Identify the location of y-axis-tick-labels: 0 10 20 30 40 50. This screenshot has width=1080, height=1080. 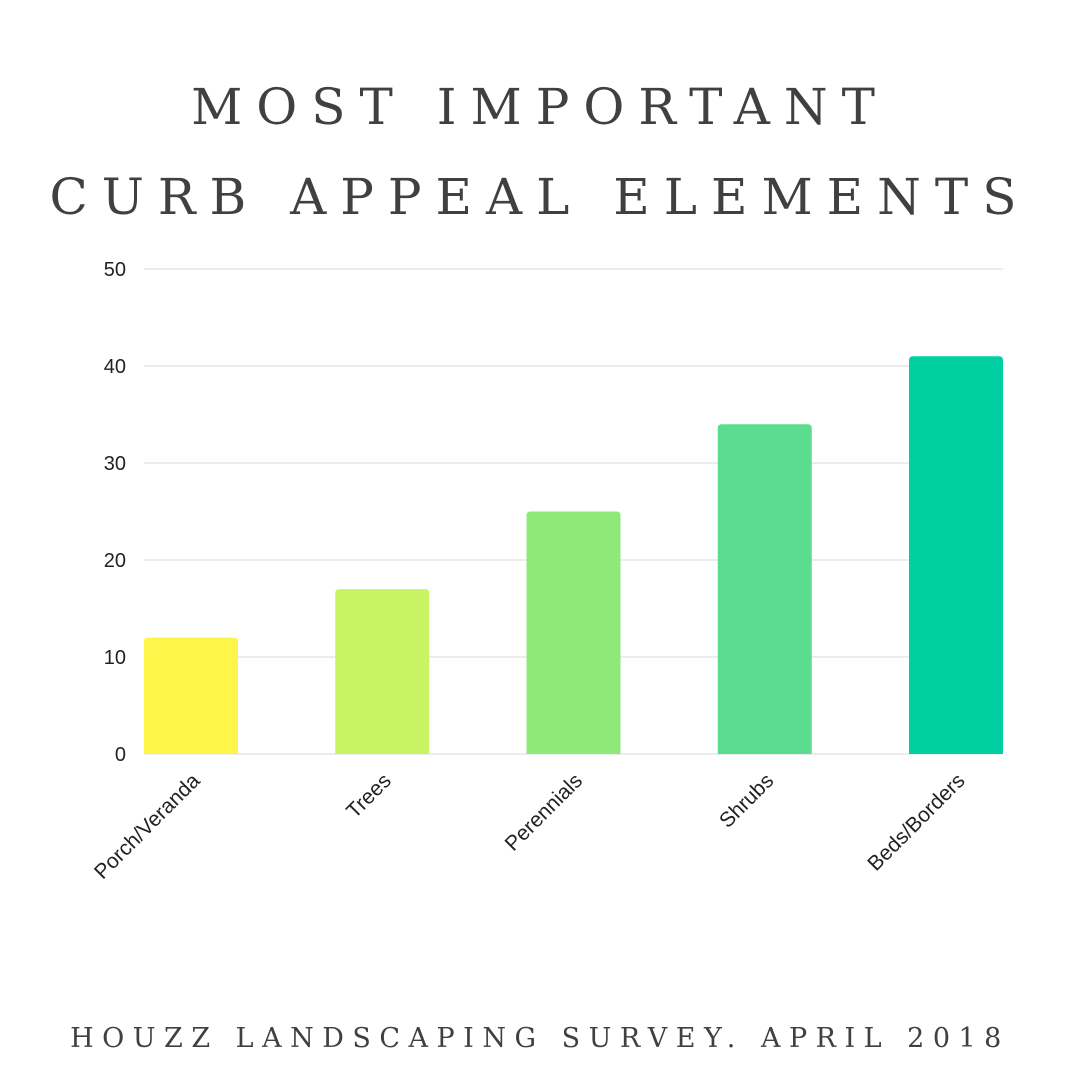
(115, 512).